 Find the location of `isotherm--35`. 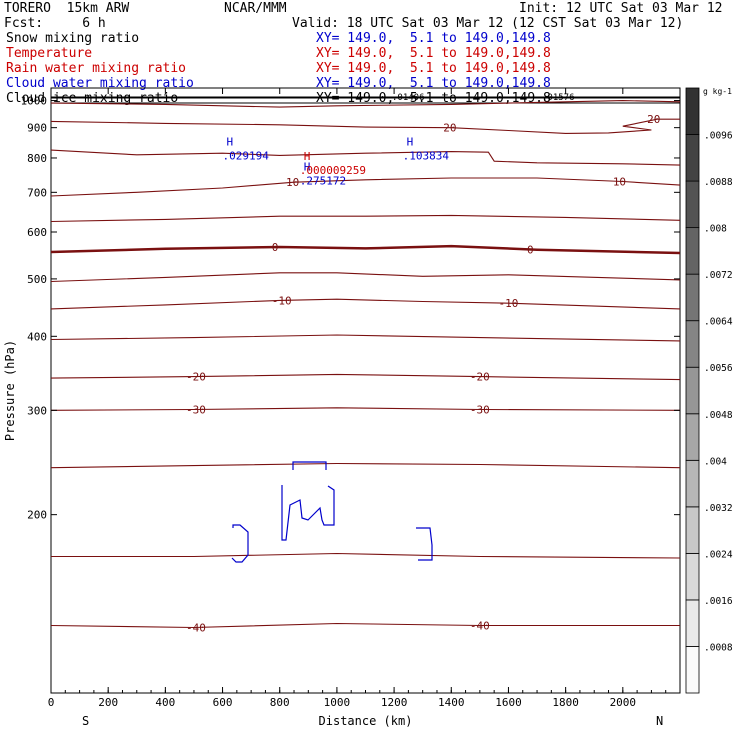

isotherm--35 is located at coordinates (366, 555).